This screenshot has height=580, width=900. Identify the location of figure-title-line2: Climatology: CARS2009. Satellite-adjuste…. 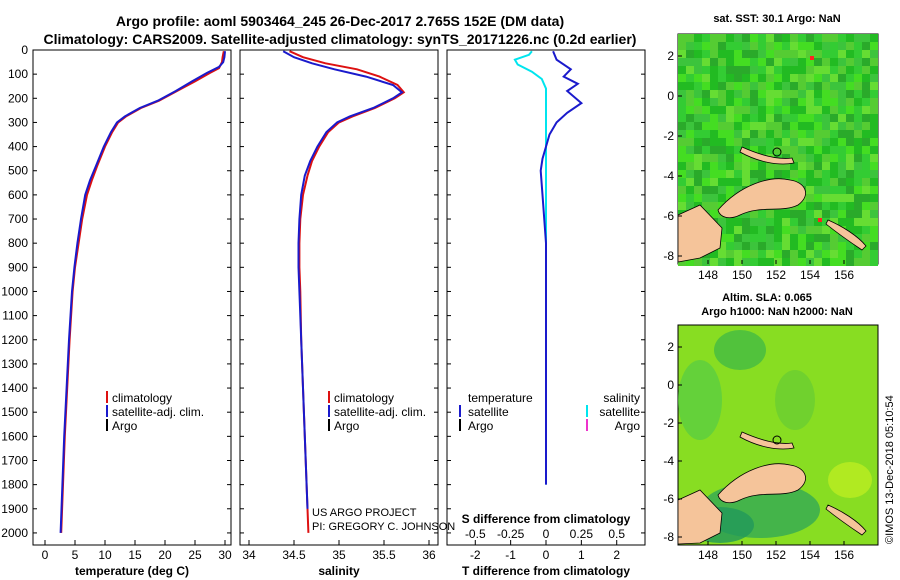
(340, 39).